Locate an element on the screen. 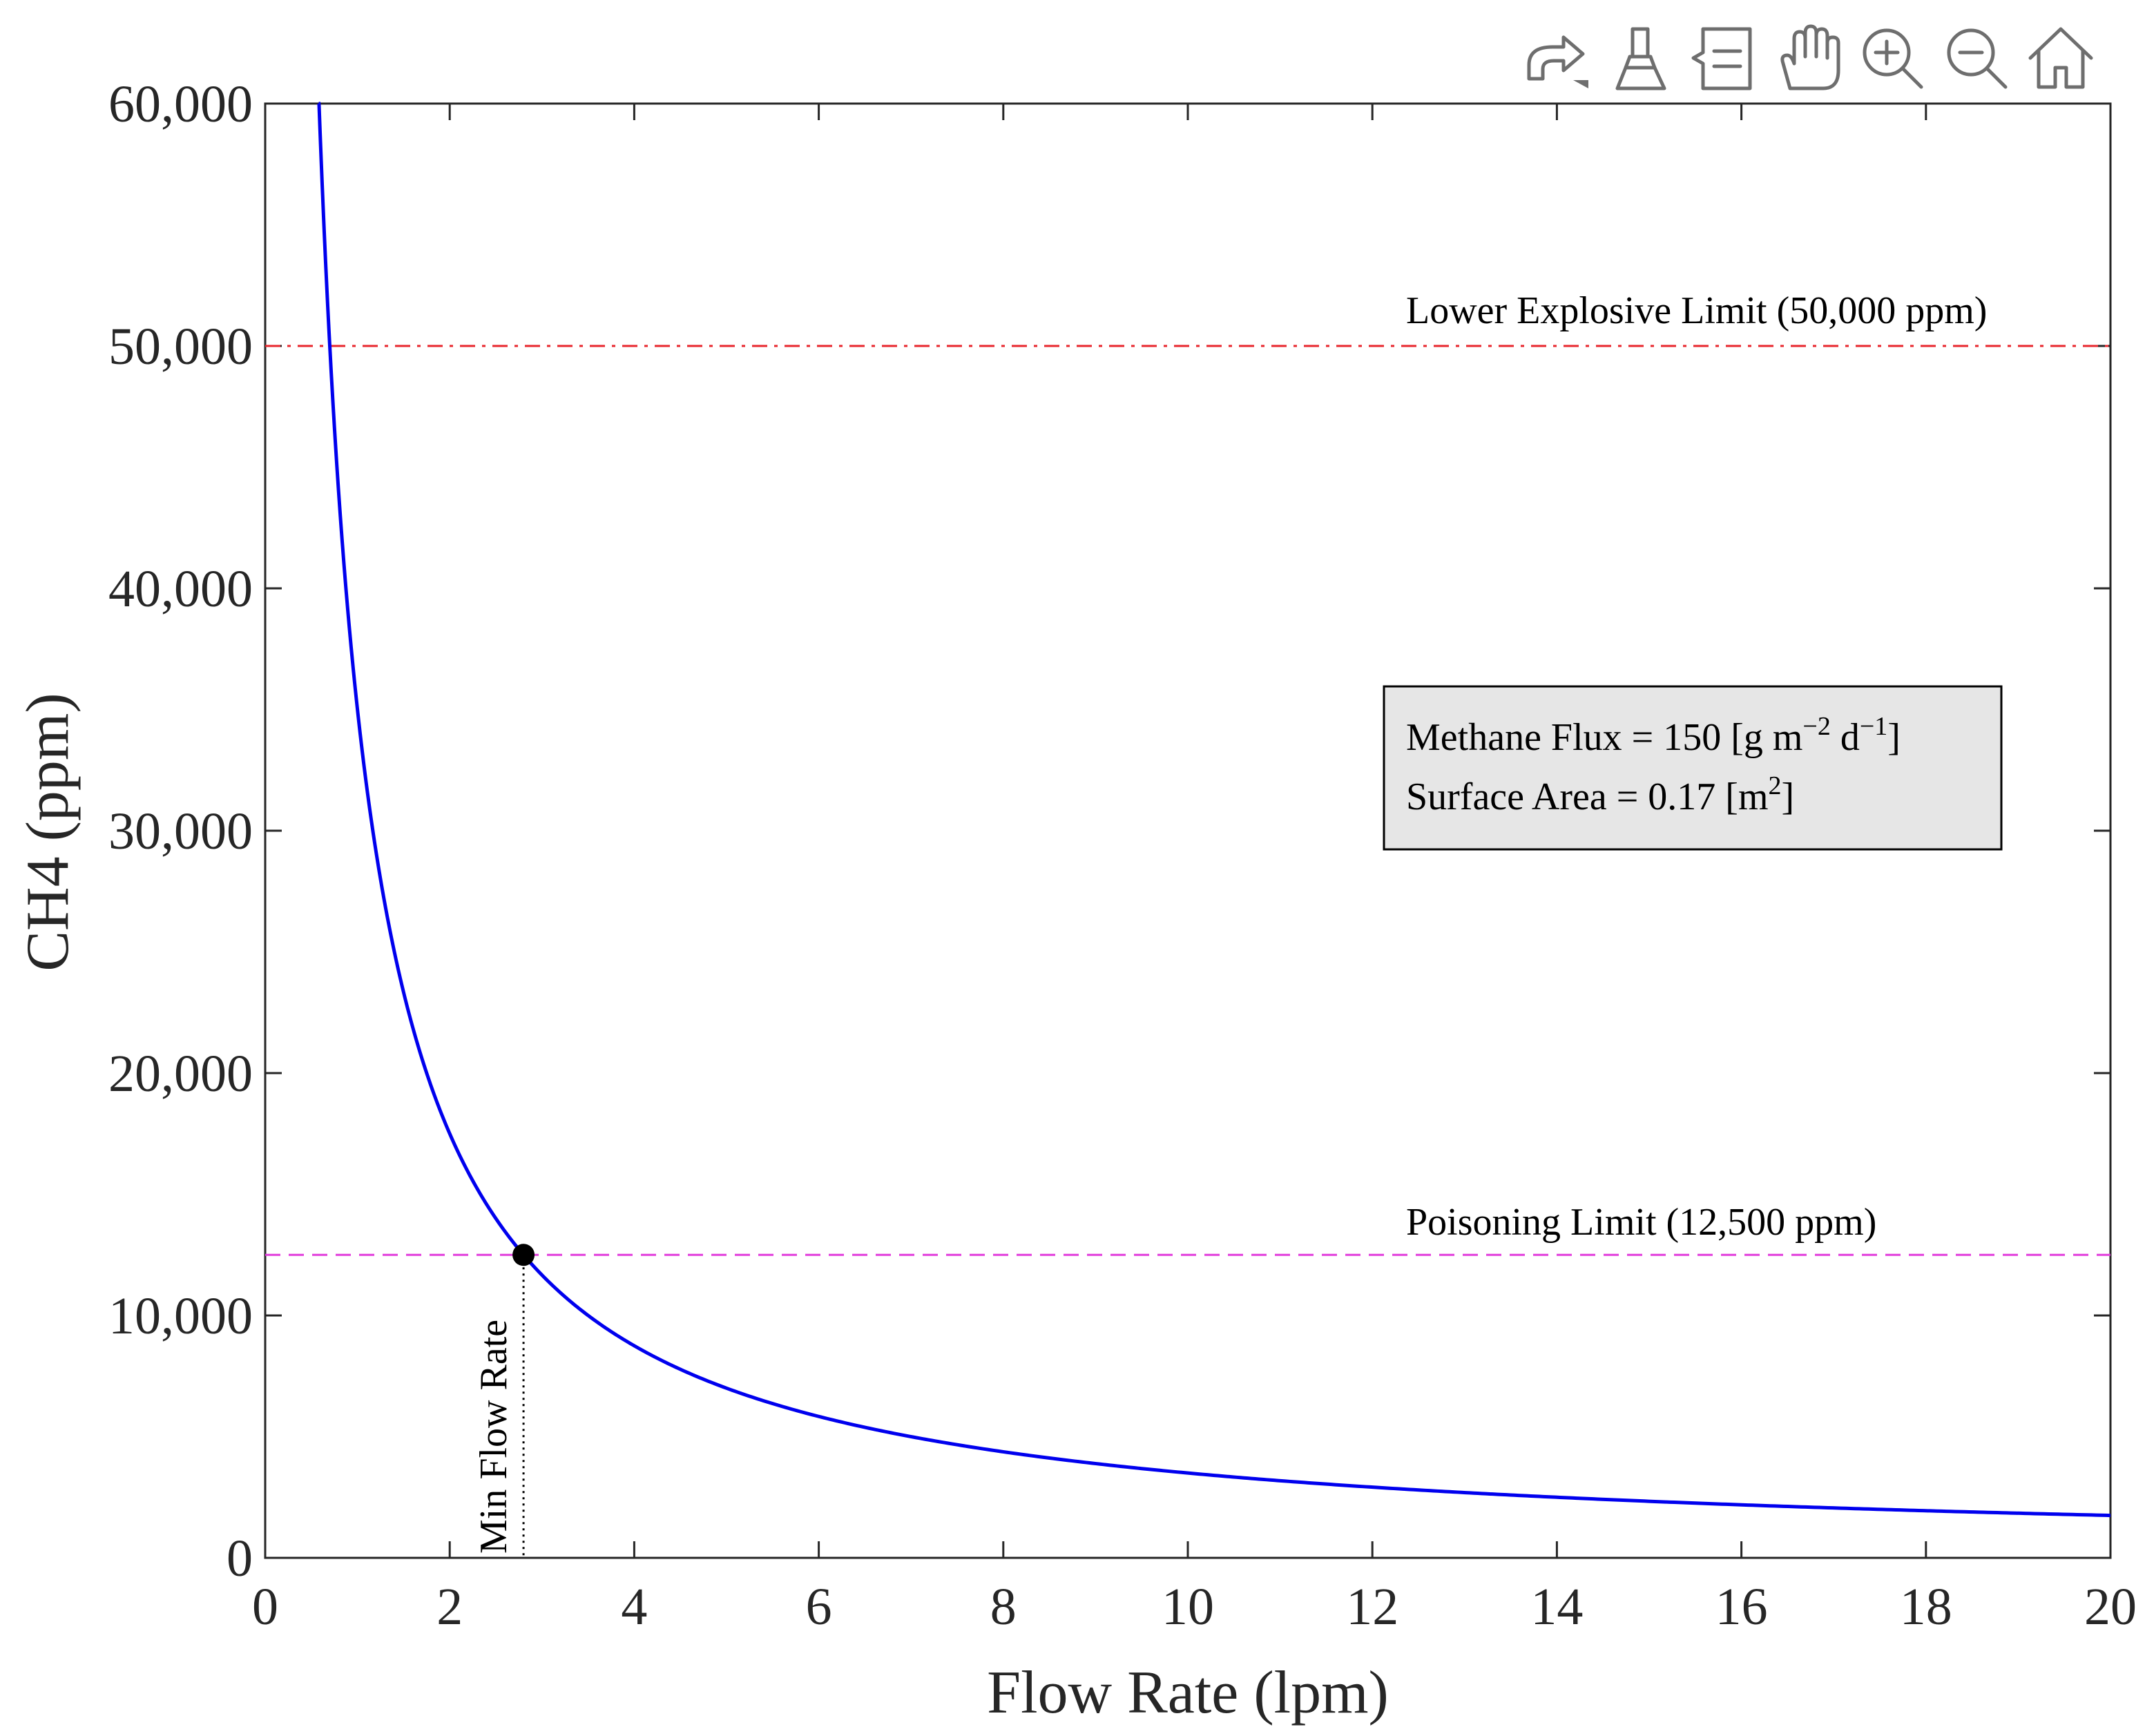 The height and width of the screenshot is (1736, 2145). info-box-background is located at coordinates (1693, 768).